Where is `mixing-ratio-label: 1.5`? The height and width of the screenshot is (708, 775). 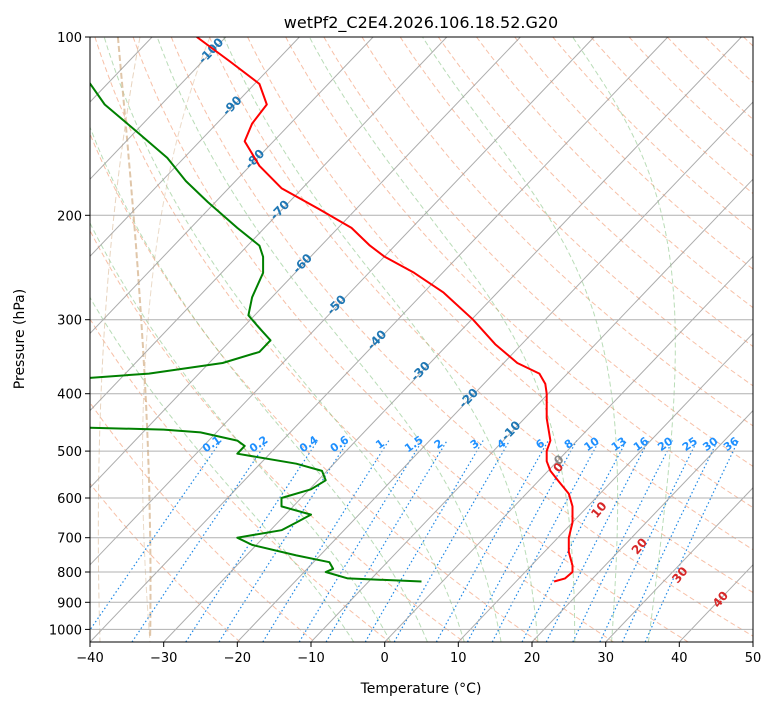 mixing-ratio-label: 1.5 is located at coordinates (413, 444).